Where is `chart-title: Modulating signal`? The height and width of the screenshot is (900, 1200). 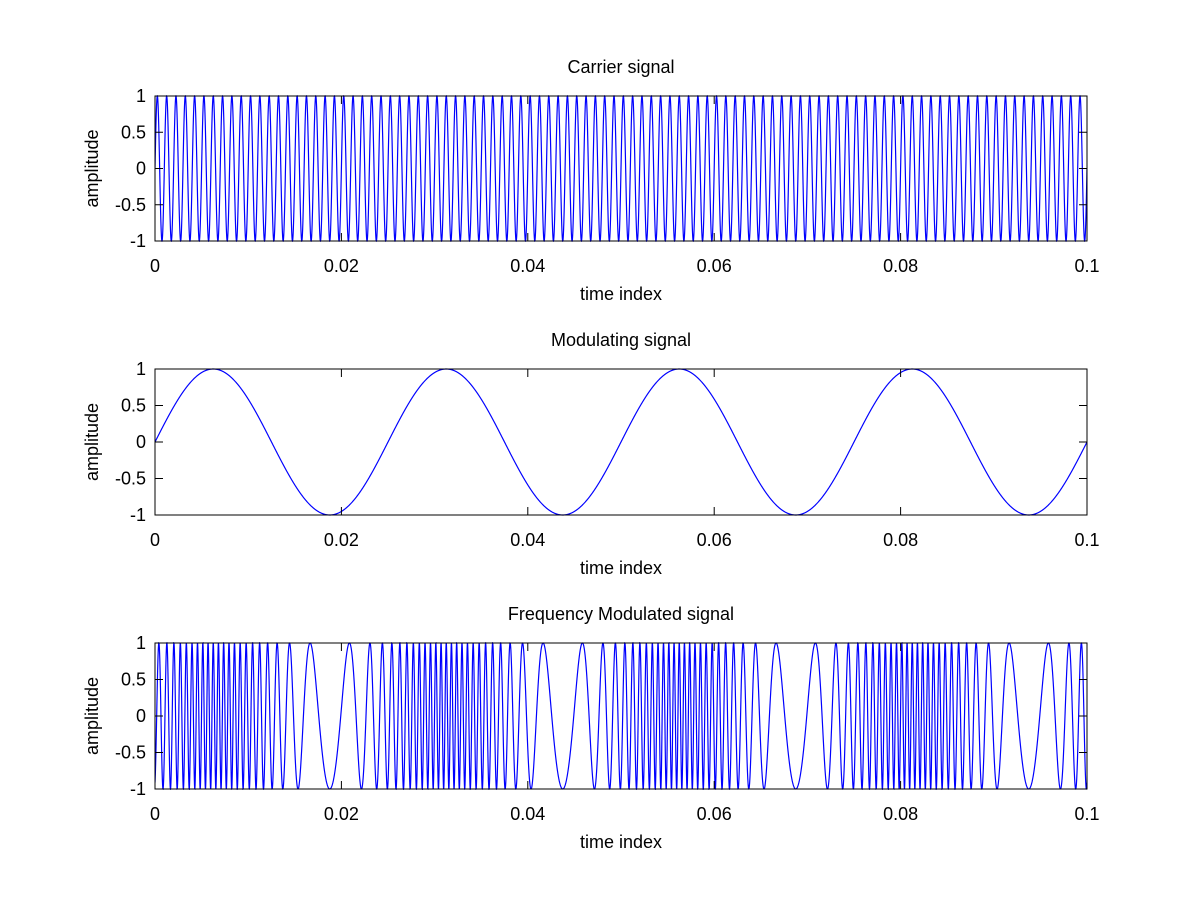
chart-title: Modulating signal is located at coordinates (621, 340).